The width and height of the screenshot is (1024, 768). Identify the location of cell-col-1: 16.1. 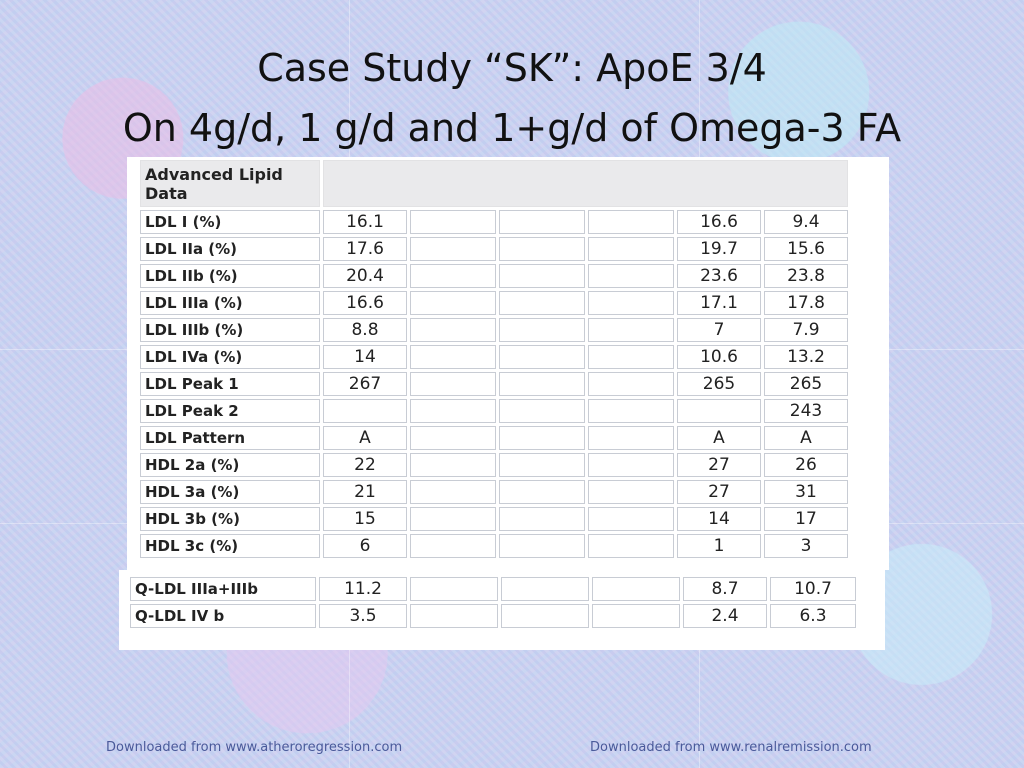
(365, 222).